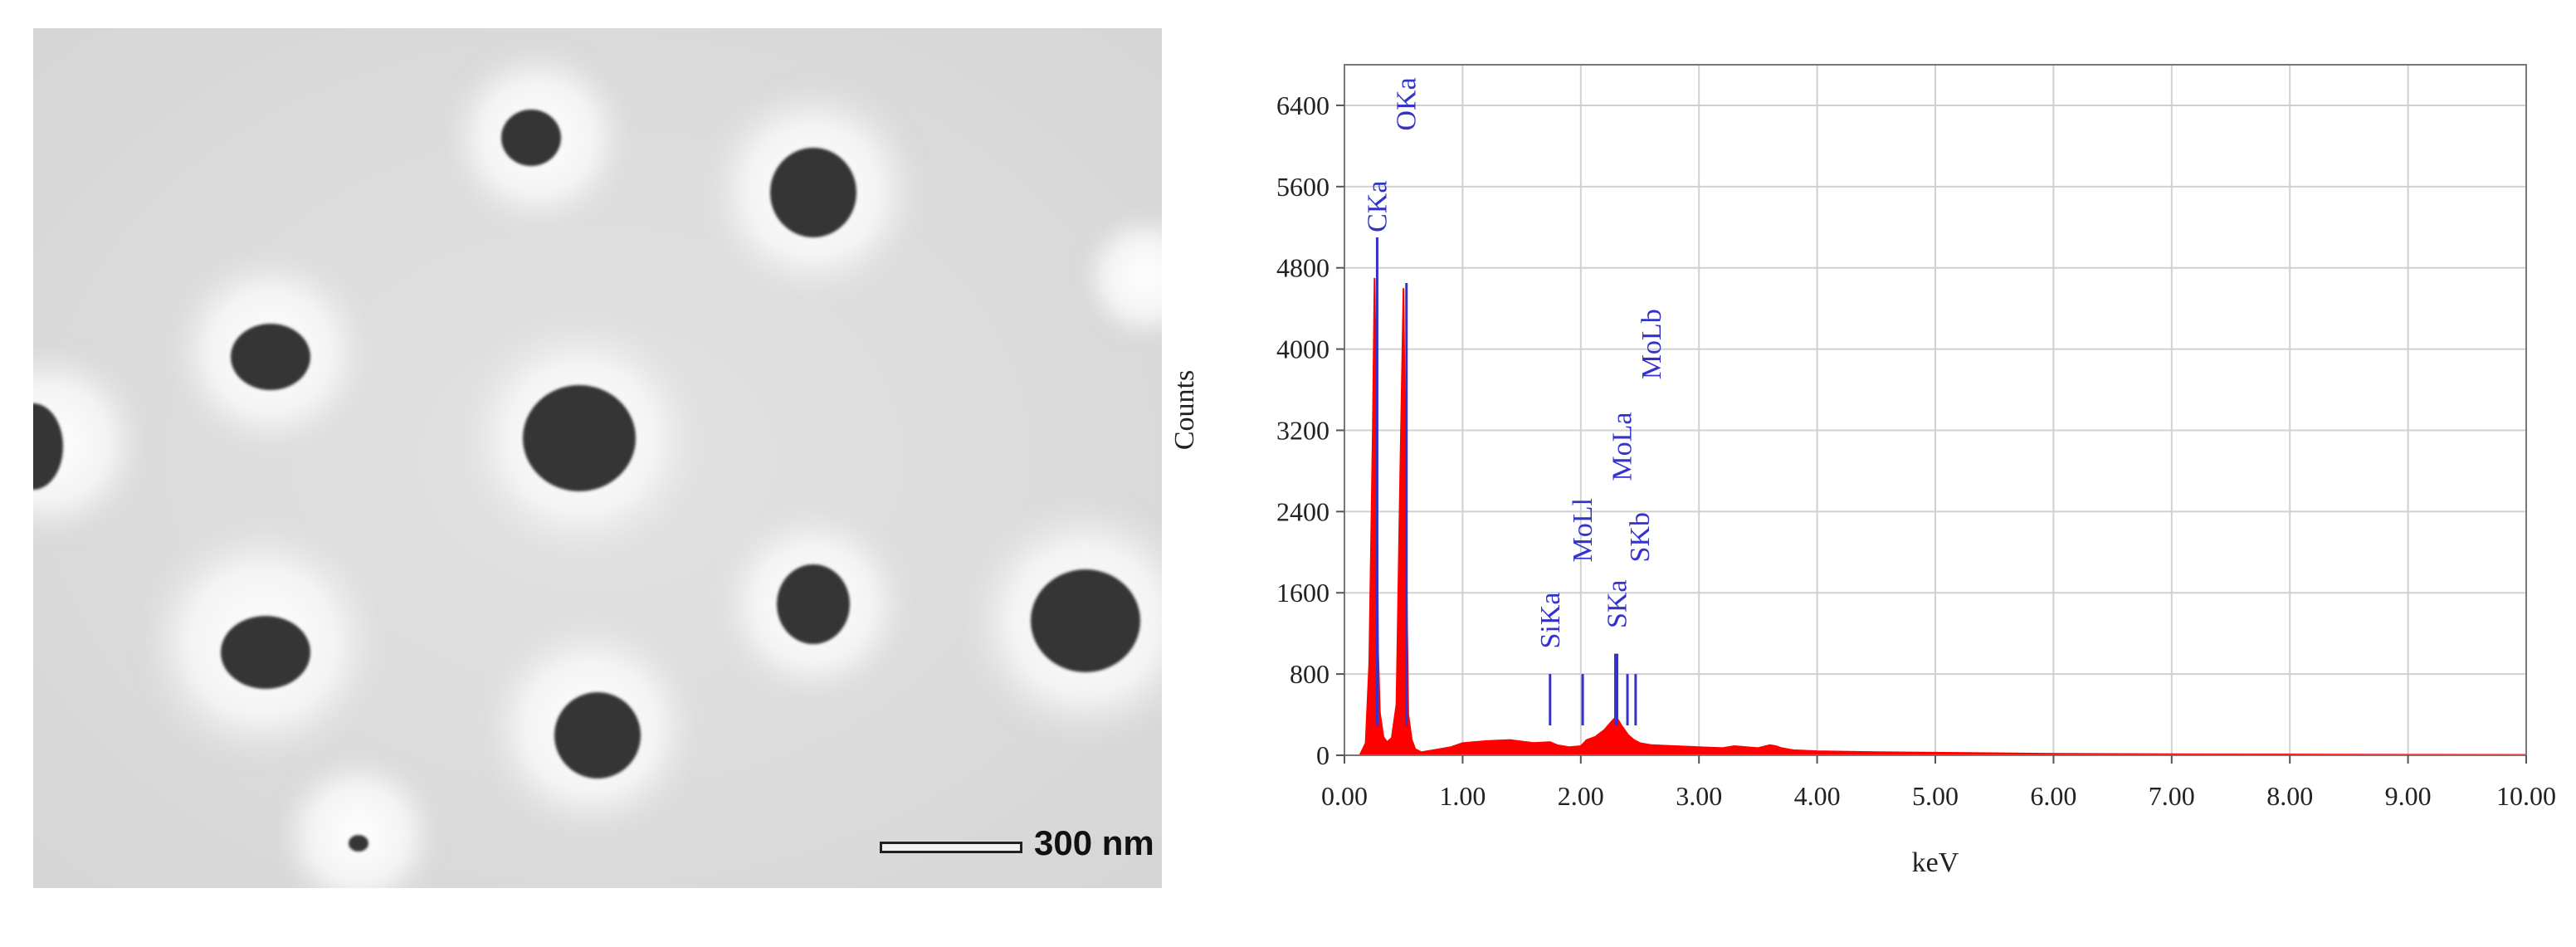 This screenshot has width=2576, height=947. I want to click on y-tick-label: 6400, so click(1303, 105).